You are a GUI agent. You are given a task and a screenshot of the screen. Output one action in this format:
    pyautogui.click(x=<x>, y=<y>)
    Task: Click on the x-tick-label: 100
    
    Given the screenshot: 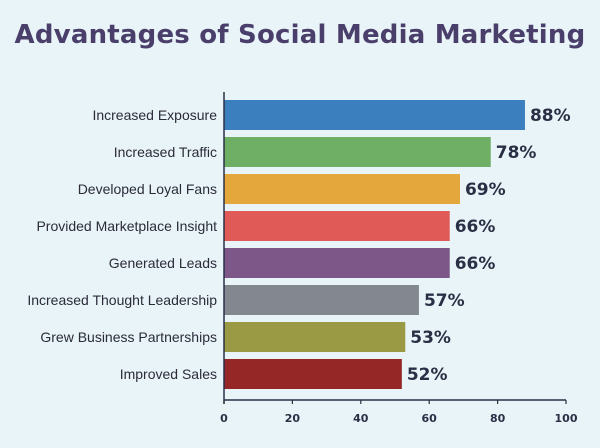 What is the action you would take?
    pyautogui.click(x=566, y=418)
    